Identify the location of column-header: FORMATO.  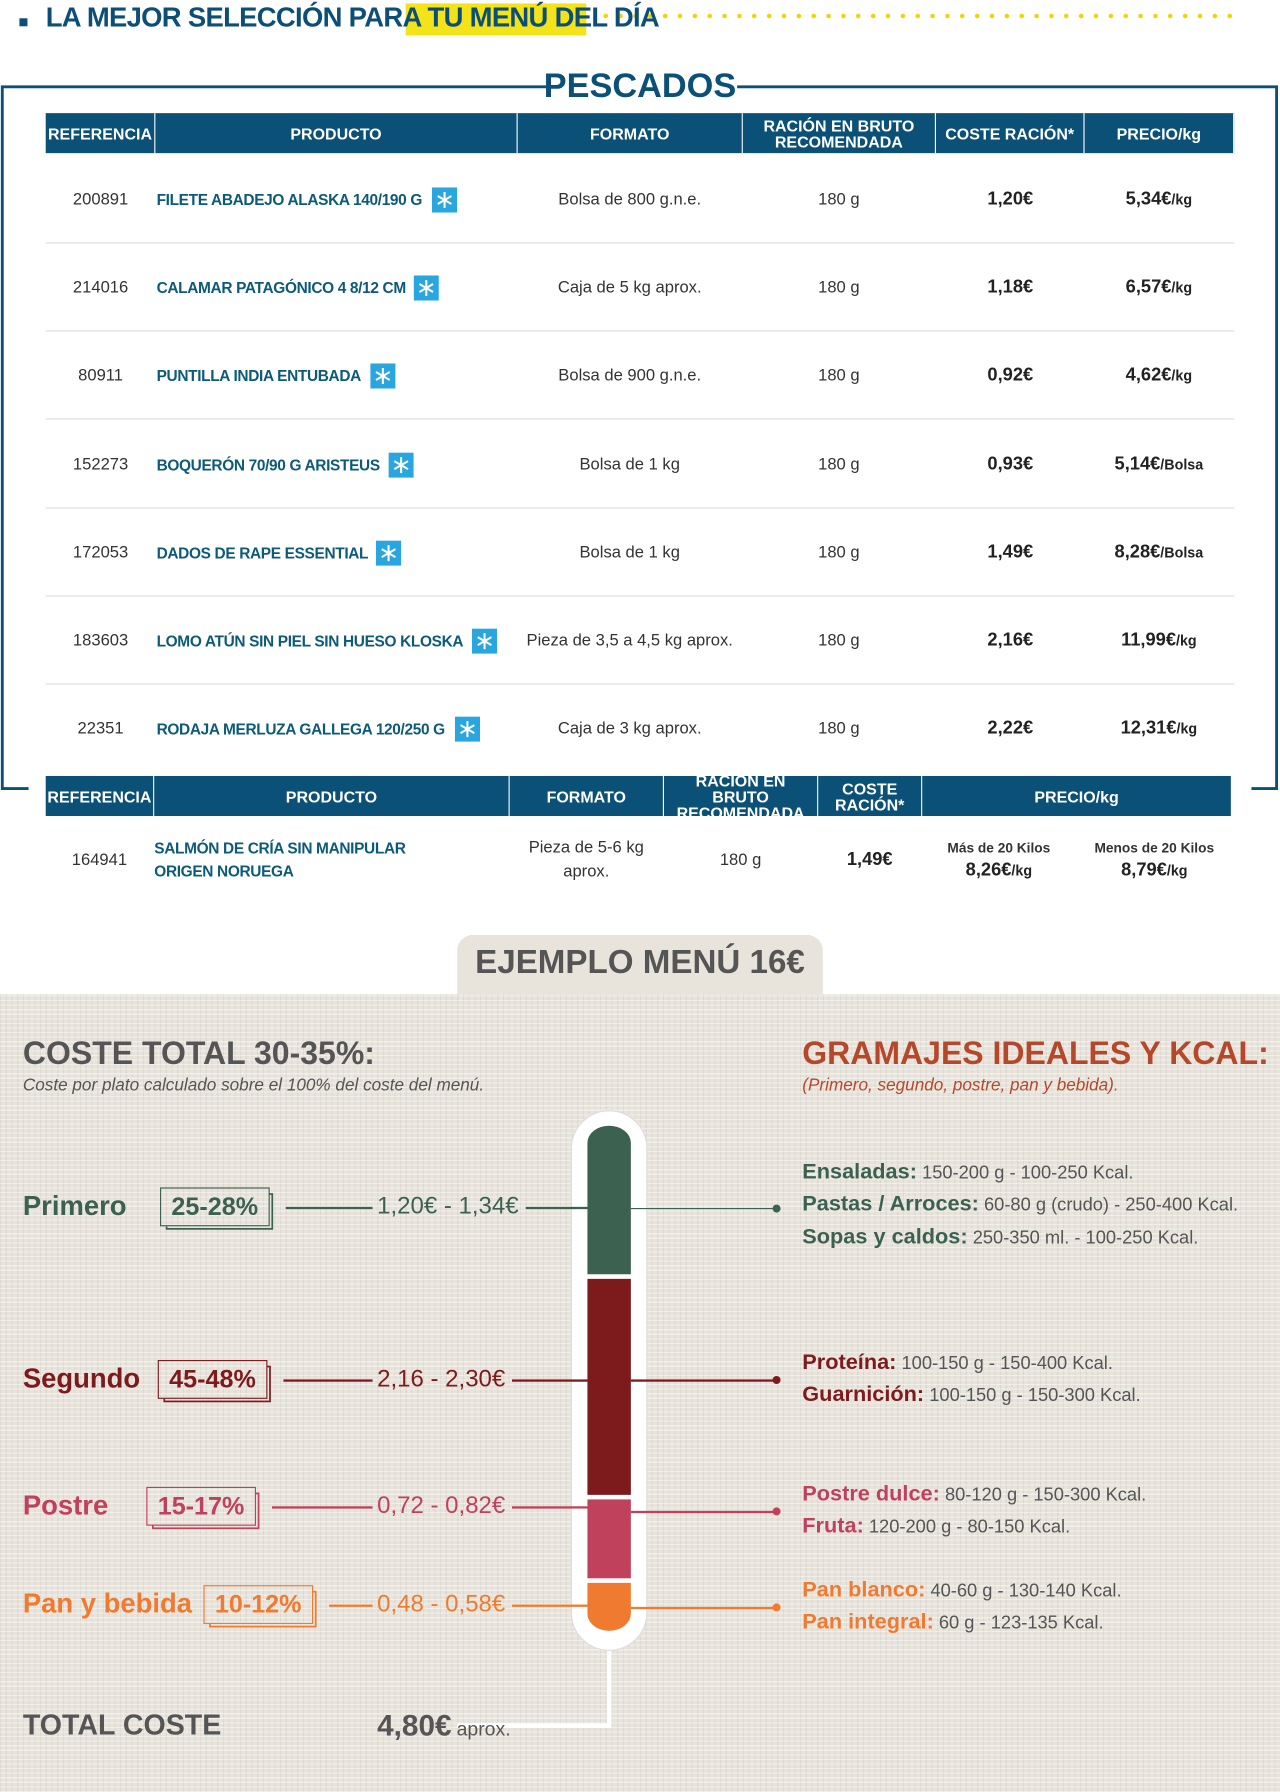
(586, 795).